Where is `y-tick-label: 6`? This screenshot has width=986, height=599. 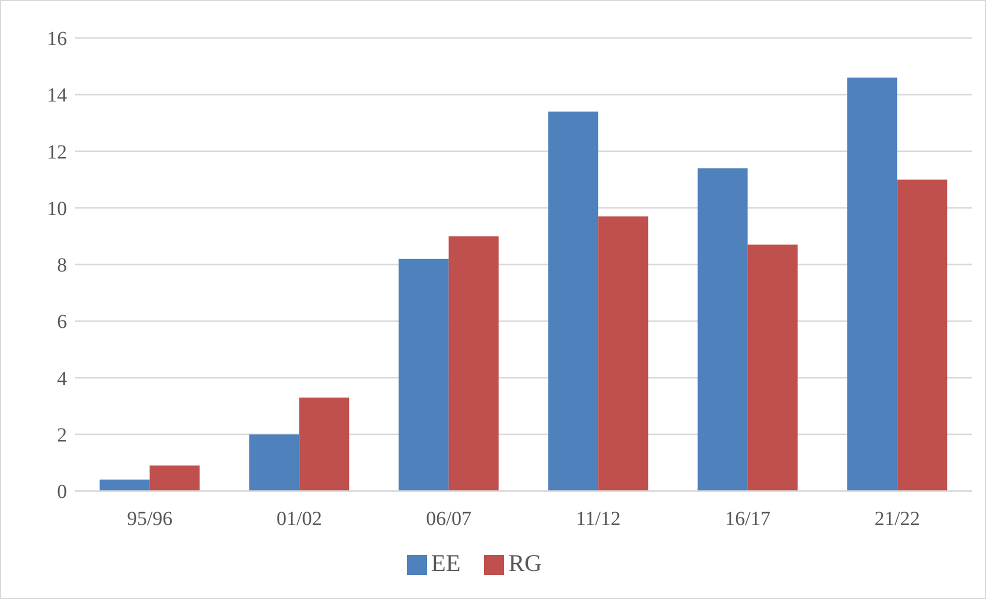 y-tick-label: 6 is located at coordinates (62, 322).